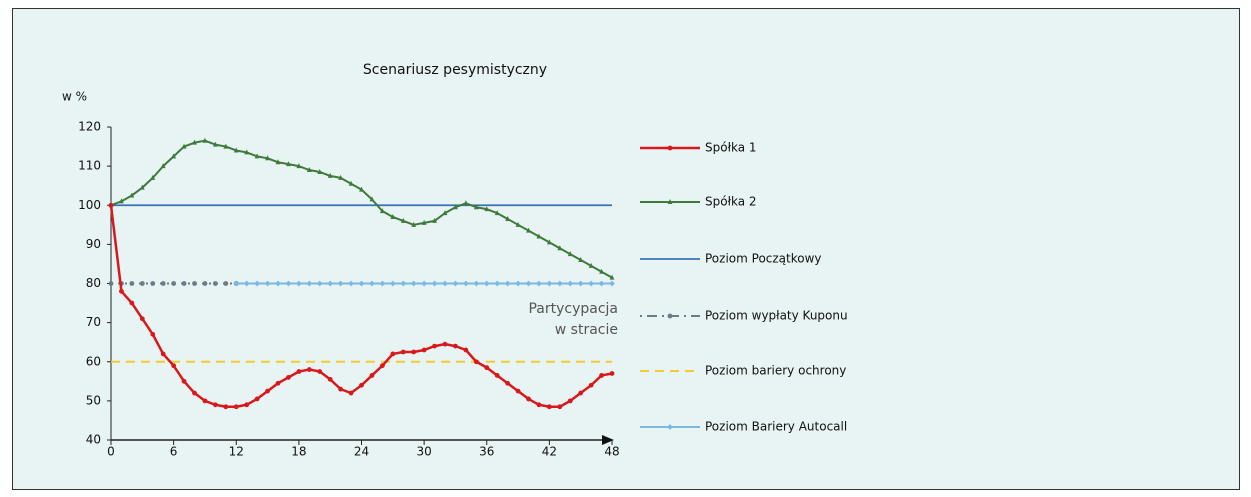 The height and width of the screenshot is (497, 1251). I want to click on x-tick-label: 0, so click(111, 452).